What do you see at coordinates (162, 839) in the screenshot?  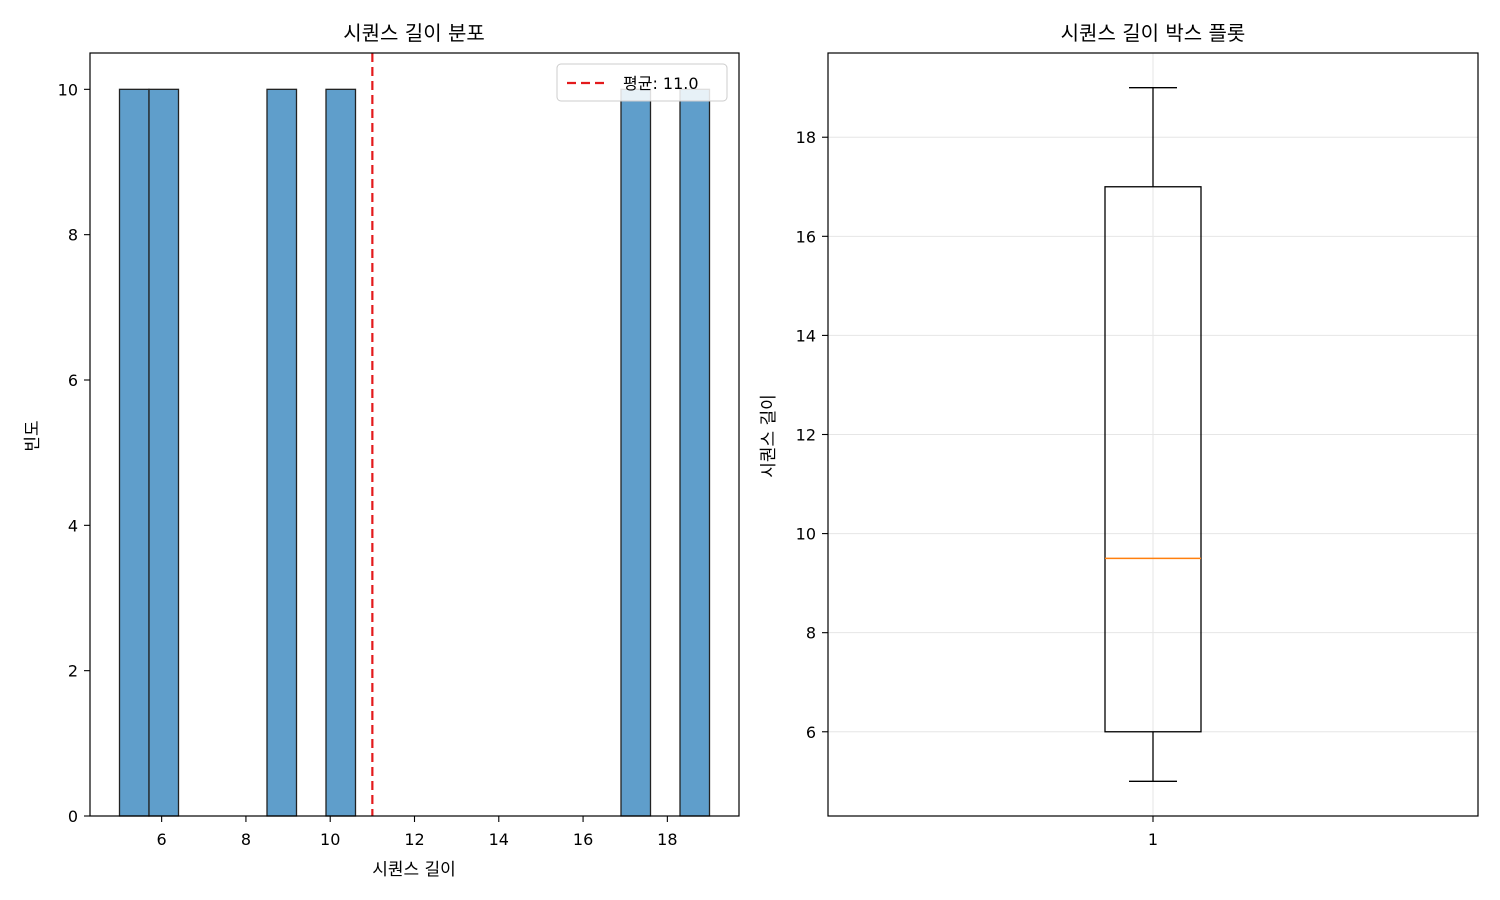 I see `x-tick-label: 6` at bounding box center [162, 839].